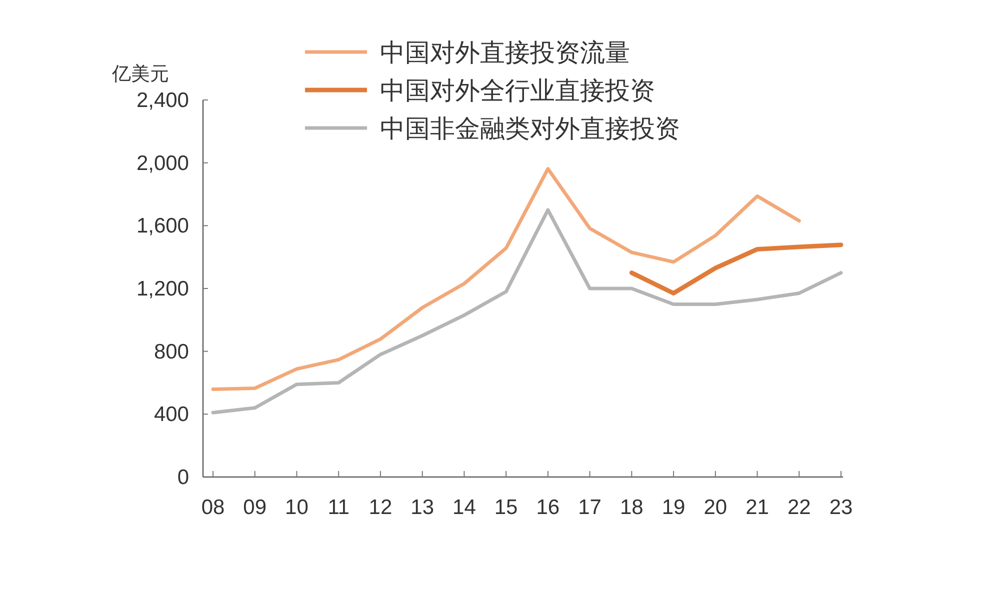 This screenshot has width=985, height=614. I want to click on x-tick-label: 15, so click(506, 507).